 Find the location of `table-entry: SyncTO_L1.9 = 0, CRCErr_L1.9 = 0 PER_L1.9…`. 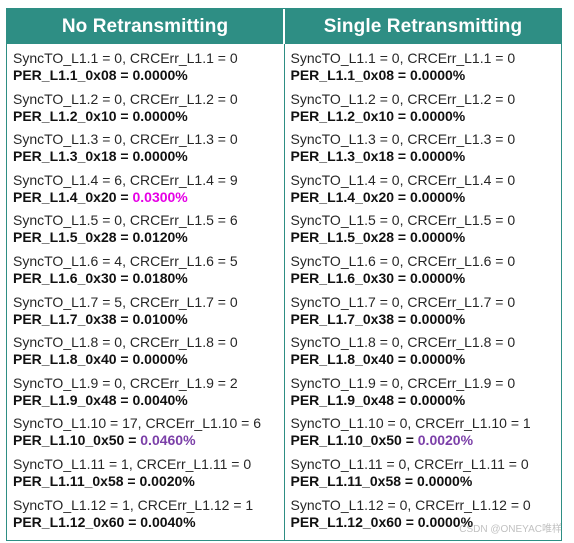

table-entry: SyncTO_L1.9 = 0, CRCErr_L1.9 = 0 PER_L1.9… is located at coordinates (426, 395).